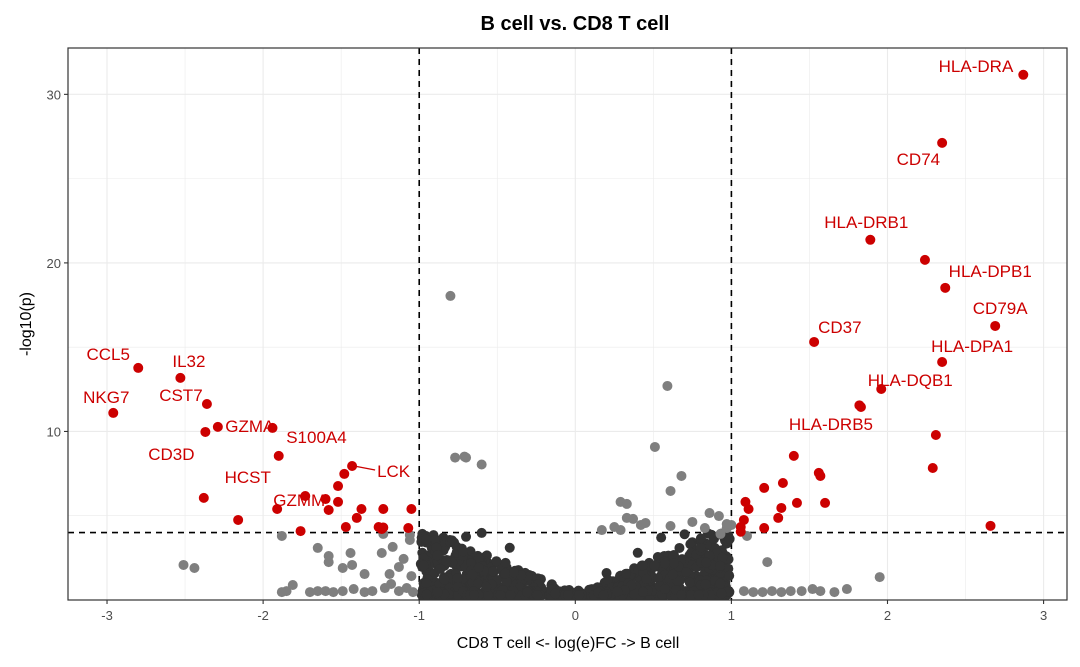 This screenshot has width=1080, height=667. Describe the element at coordinates (990, 271) in the screenshot. I see `gene-label: HLA-DPB1` at that location.